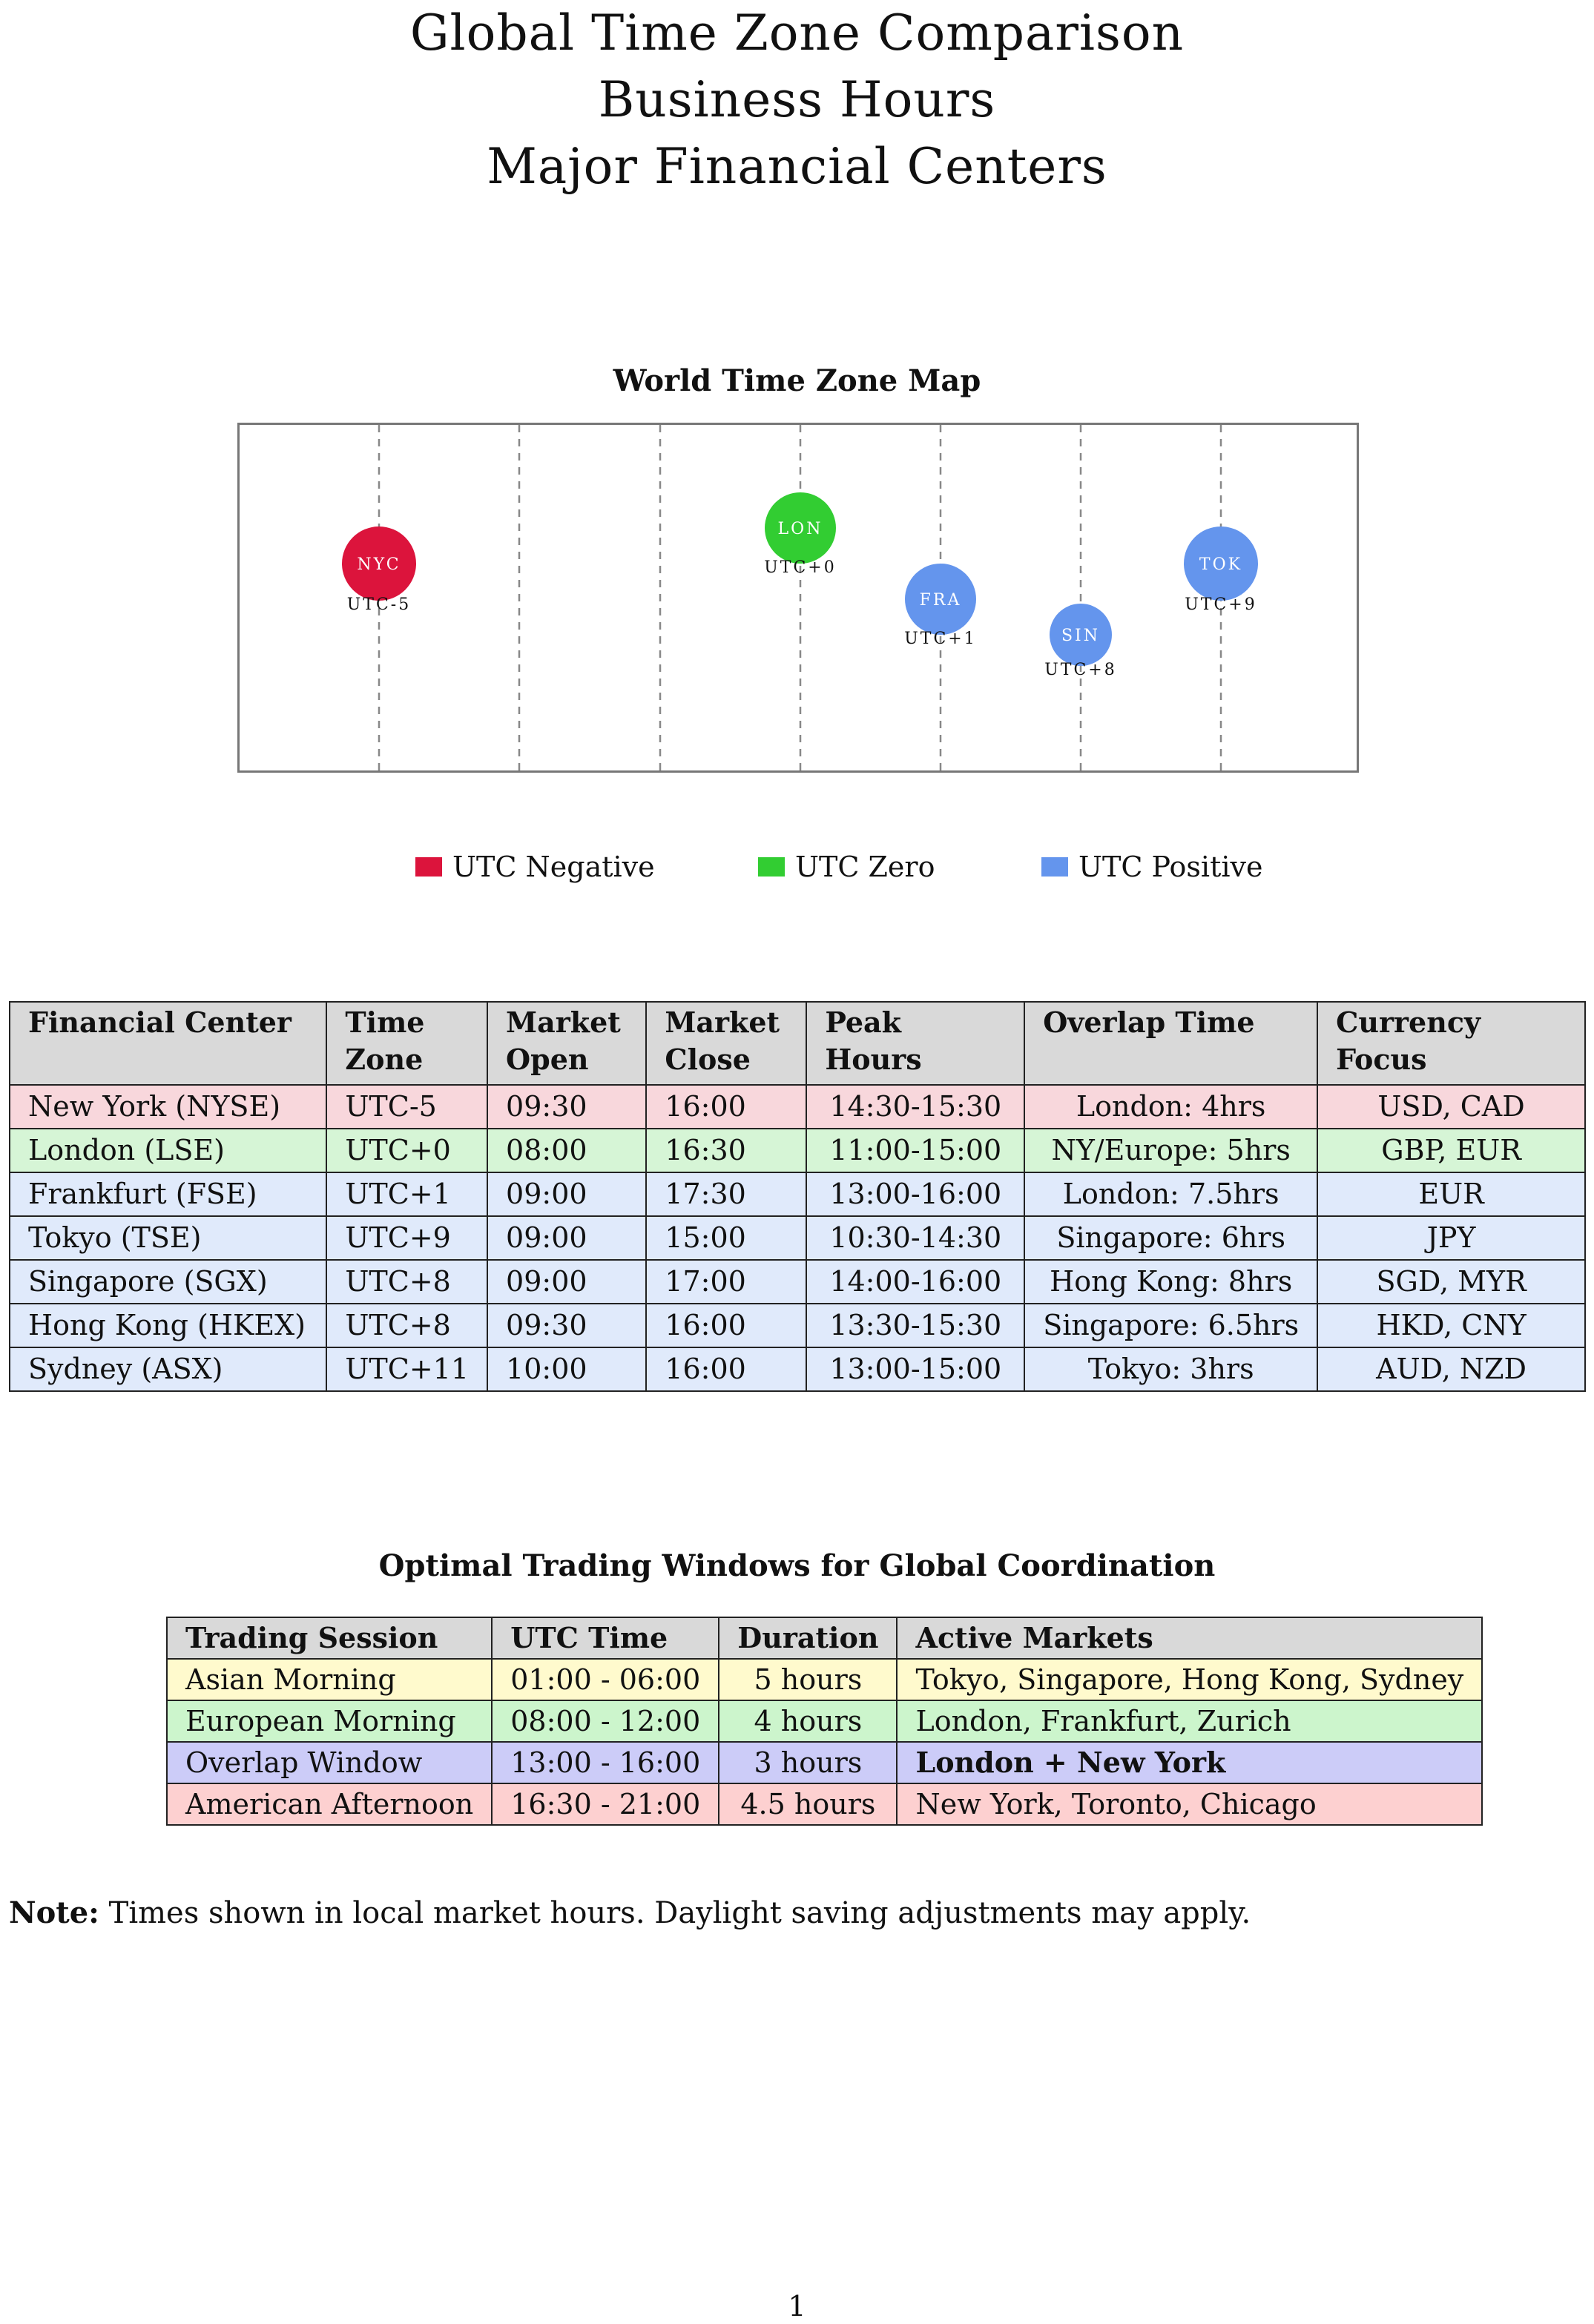 This screenshot has width=1594, height=2324. I want to click on cell-center: Sydney (ASX), so click(168, 1369).